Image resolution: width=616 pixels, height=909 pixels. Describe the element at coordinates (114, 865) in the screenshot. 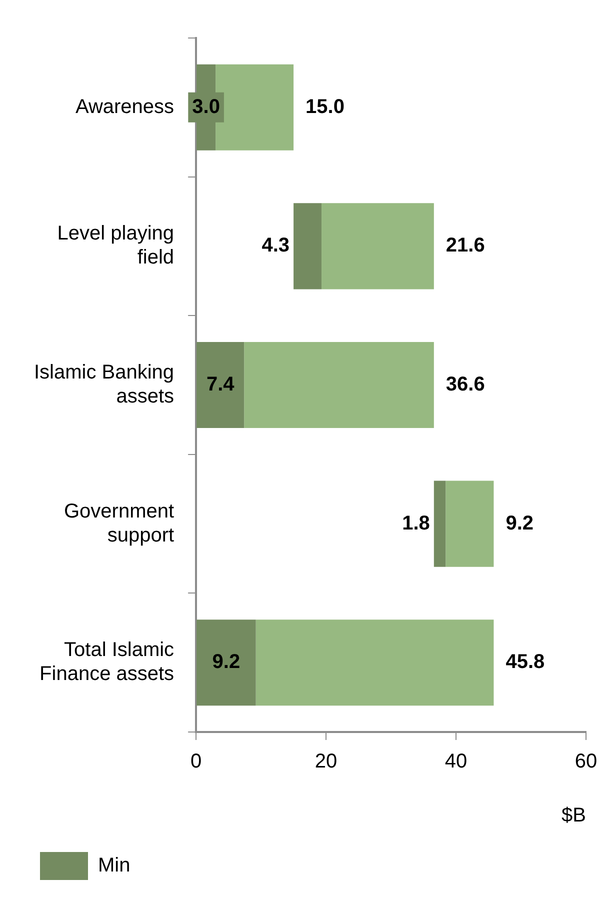

I see `legend-label: Min` at that location.